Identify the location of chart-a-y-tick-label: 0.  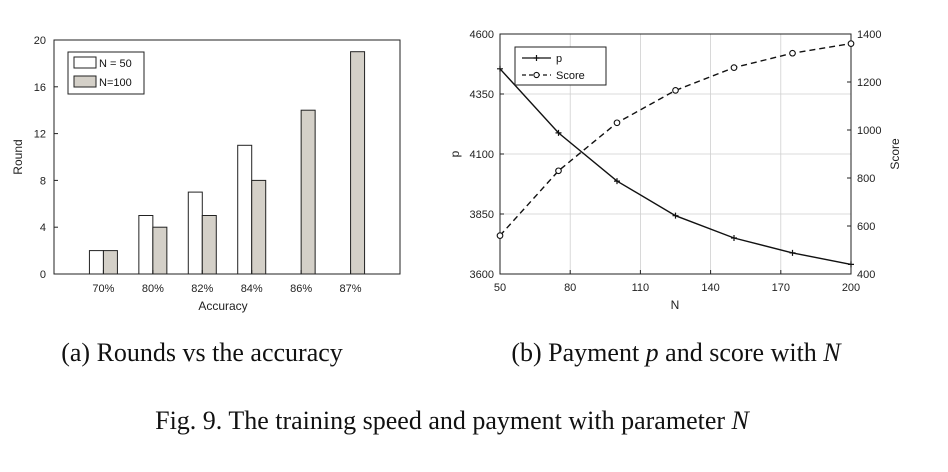
(43, 275).